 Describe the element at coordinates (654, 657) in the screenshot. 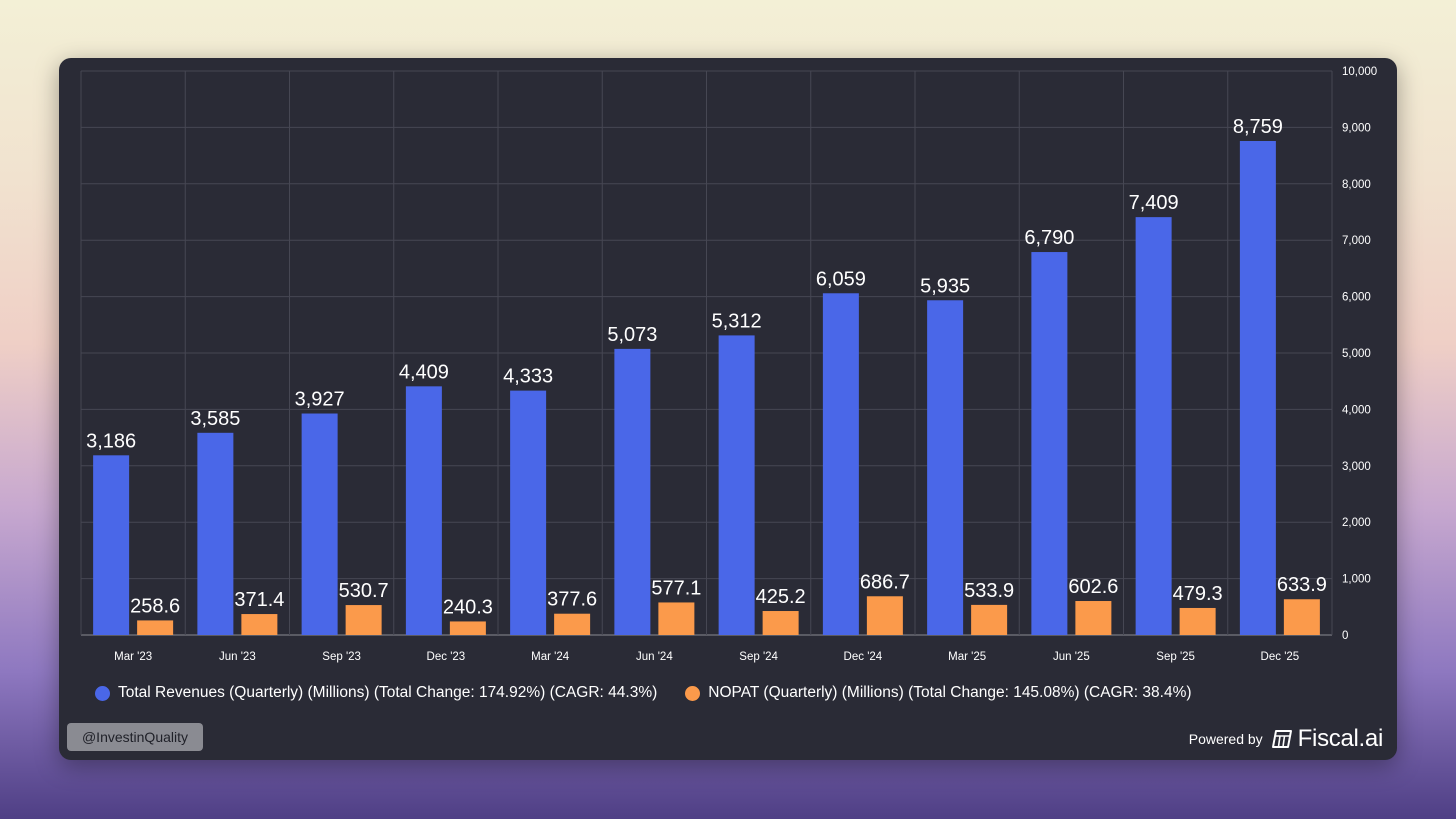

I see `x-tick-label: Jun '24` at that location.